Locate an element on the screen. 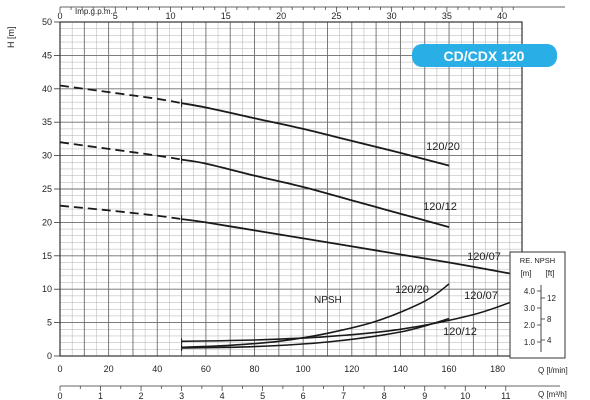 The width and height of the screenshot is (590, 400). top-tick-label: 15 is located at coordinates (226, 16).